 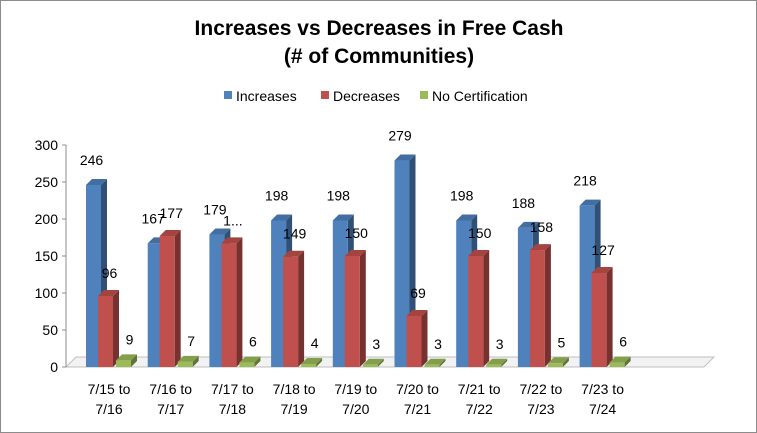 I want to click on data-label-3-1: 149, so click(x=295, y=234).